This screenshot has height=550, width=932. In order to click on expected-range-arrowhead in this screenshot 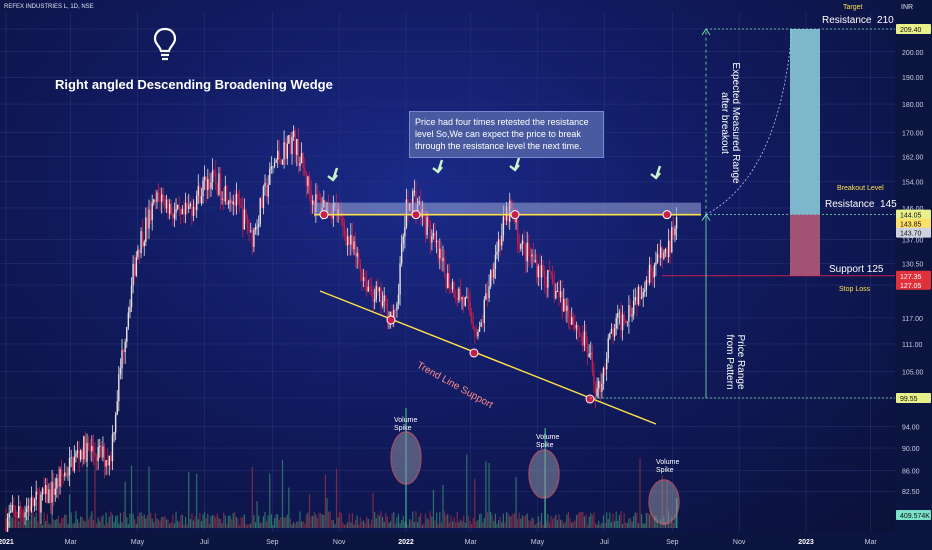, I will do `click(706, 32)`.